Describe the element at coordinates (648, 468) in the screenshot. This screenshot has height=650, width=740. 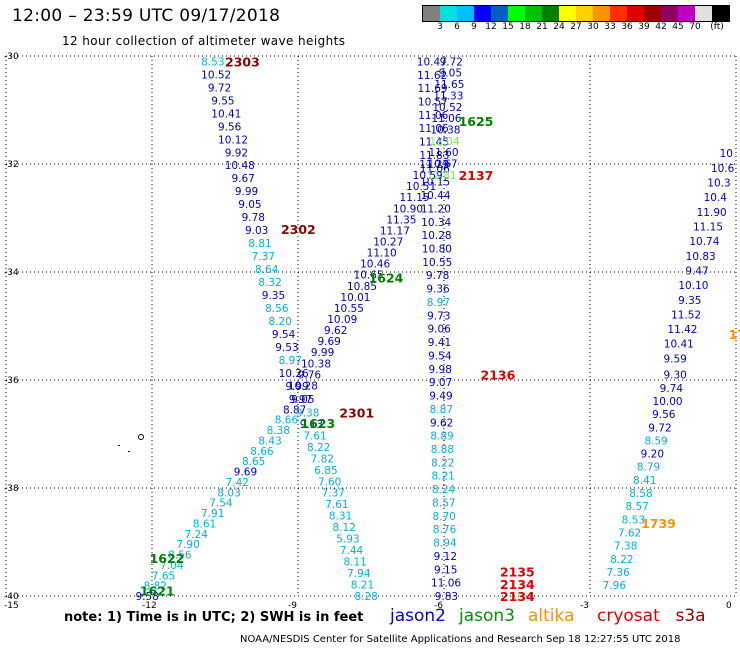
I see `swh-value: 8.79` at that location.